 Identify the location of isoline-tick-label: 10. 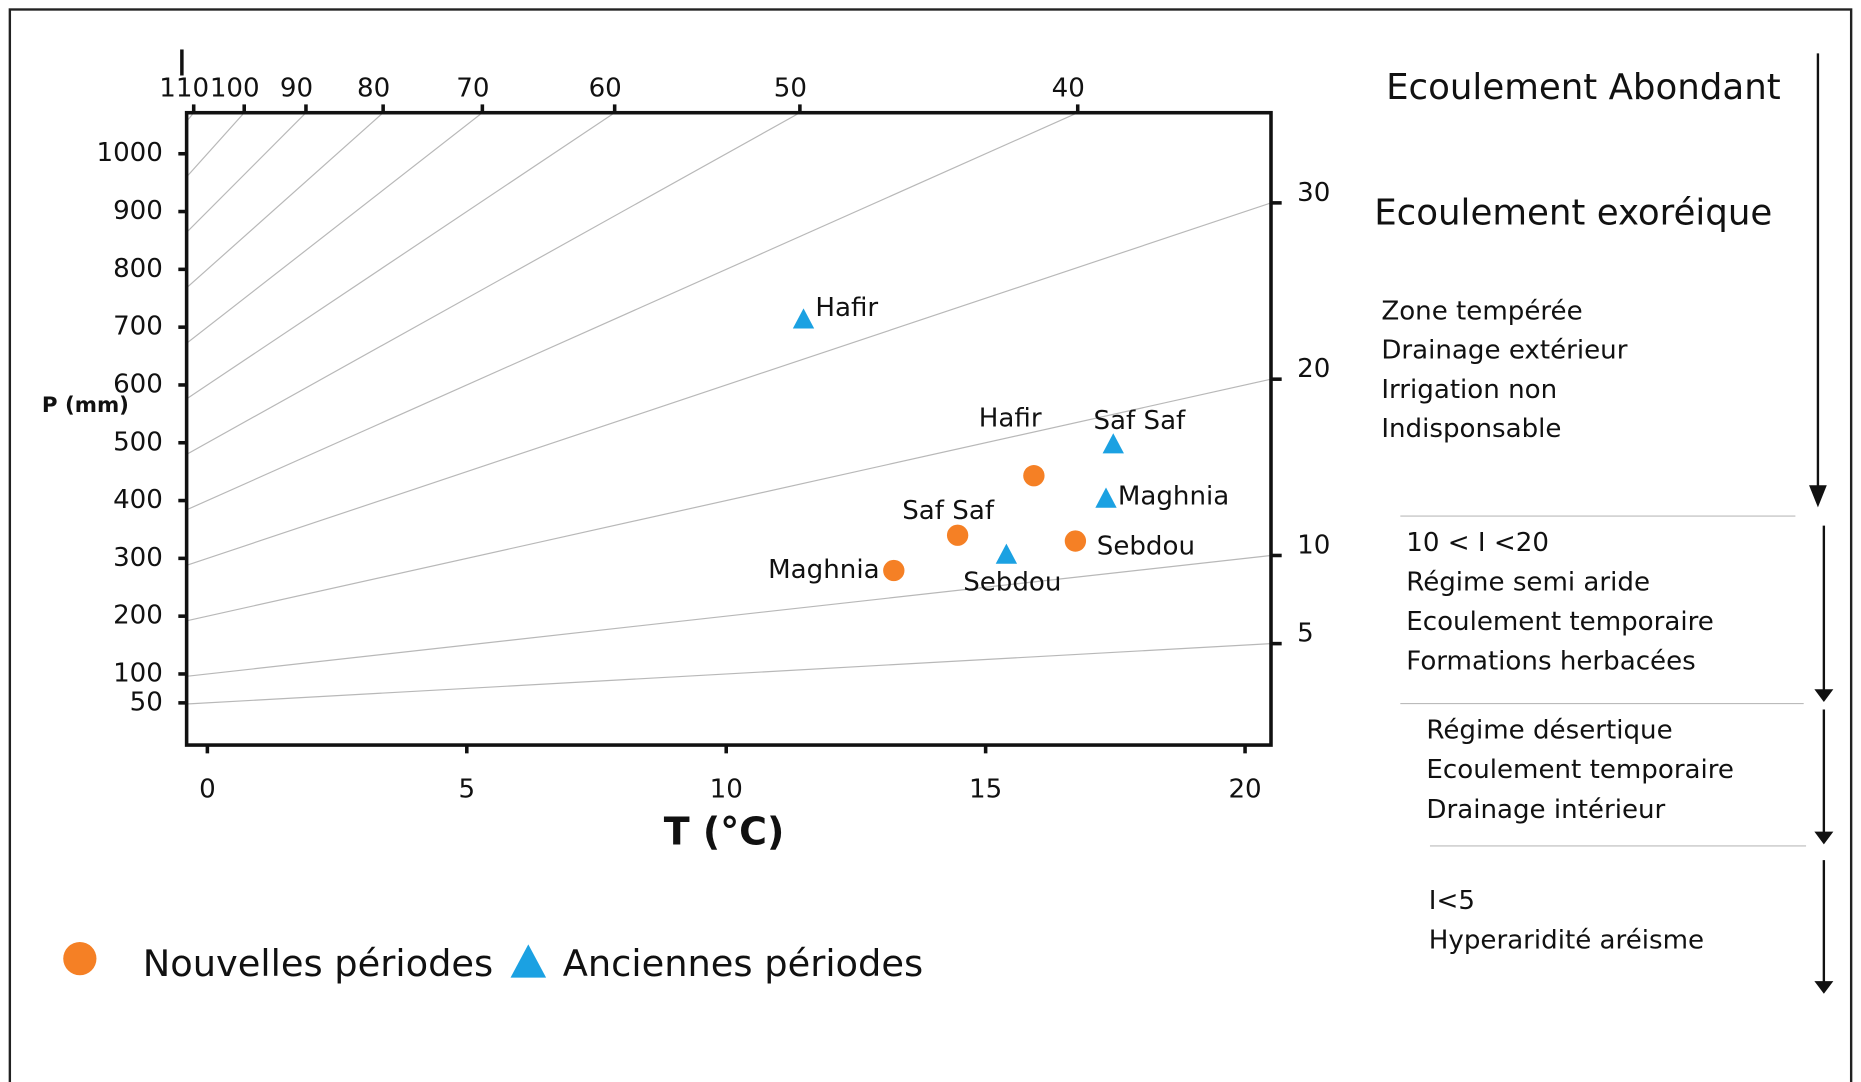
(1313, 545).